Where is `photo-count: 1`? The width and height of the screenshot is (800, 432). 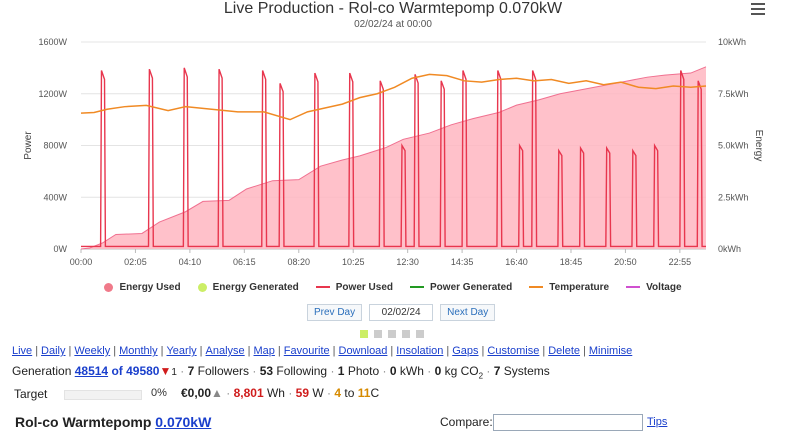
photo-count: 1 is located at coordinates (341, 371).